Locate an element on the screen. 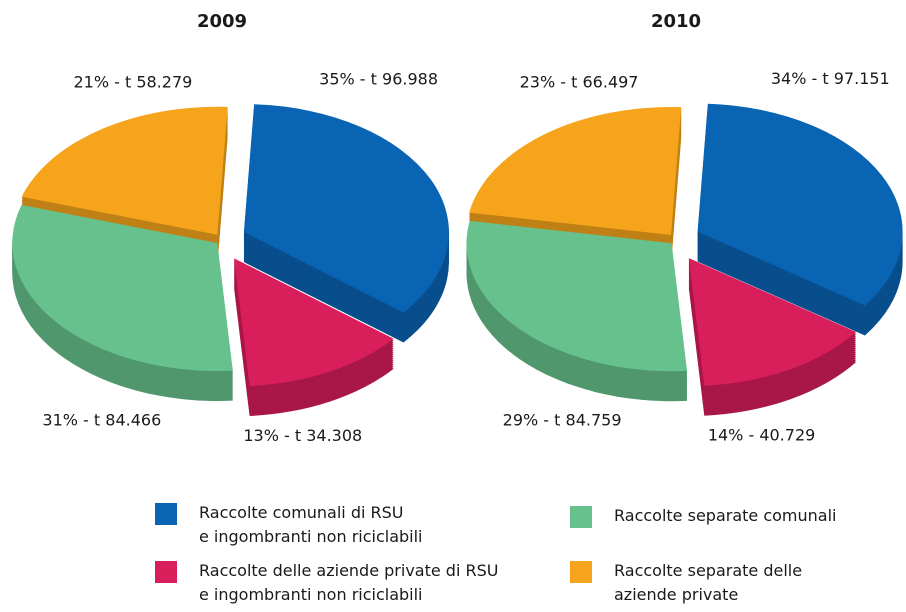 The image size is (906, 612). data-label: 13% - t 34.308 is located at coordinates (302, 435).